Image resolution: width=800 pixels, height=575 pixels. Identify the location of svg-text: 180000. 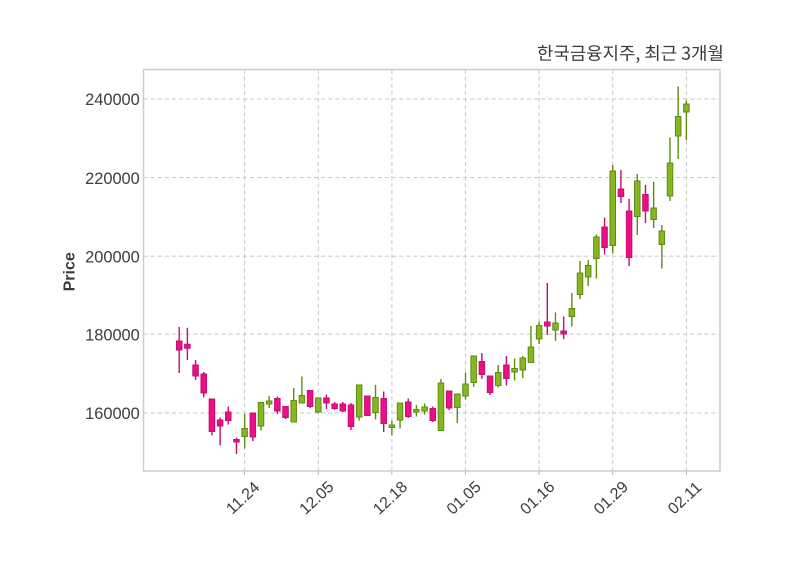
(112, 336).